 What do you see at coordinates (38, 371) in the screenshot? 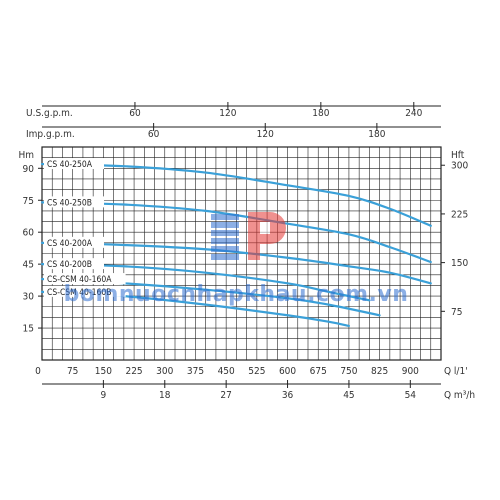
I see `bottom-tick-label: 0` at bounding box center [38, 371].